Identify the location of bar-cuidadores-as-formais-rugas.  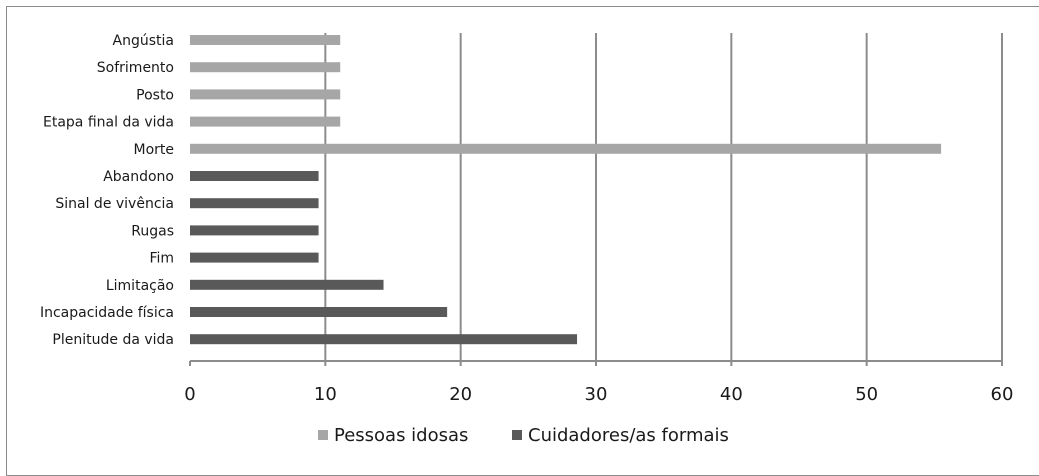
(254, 230).